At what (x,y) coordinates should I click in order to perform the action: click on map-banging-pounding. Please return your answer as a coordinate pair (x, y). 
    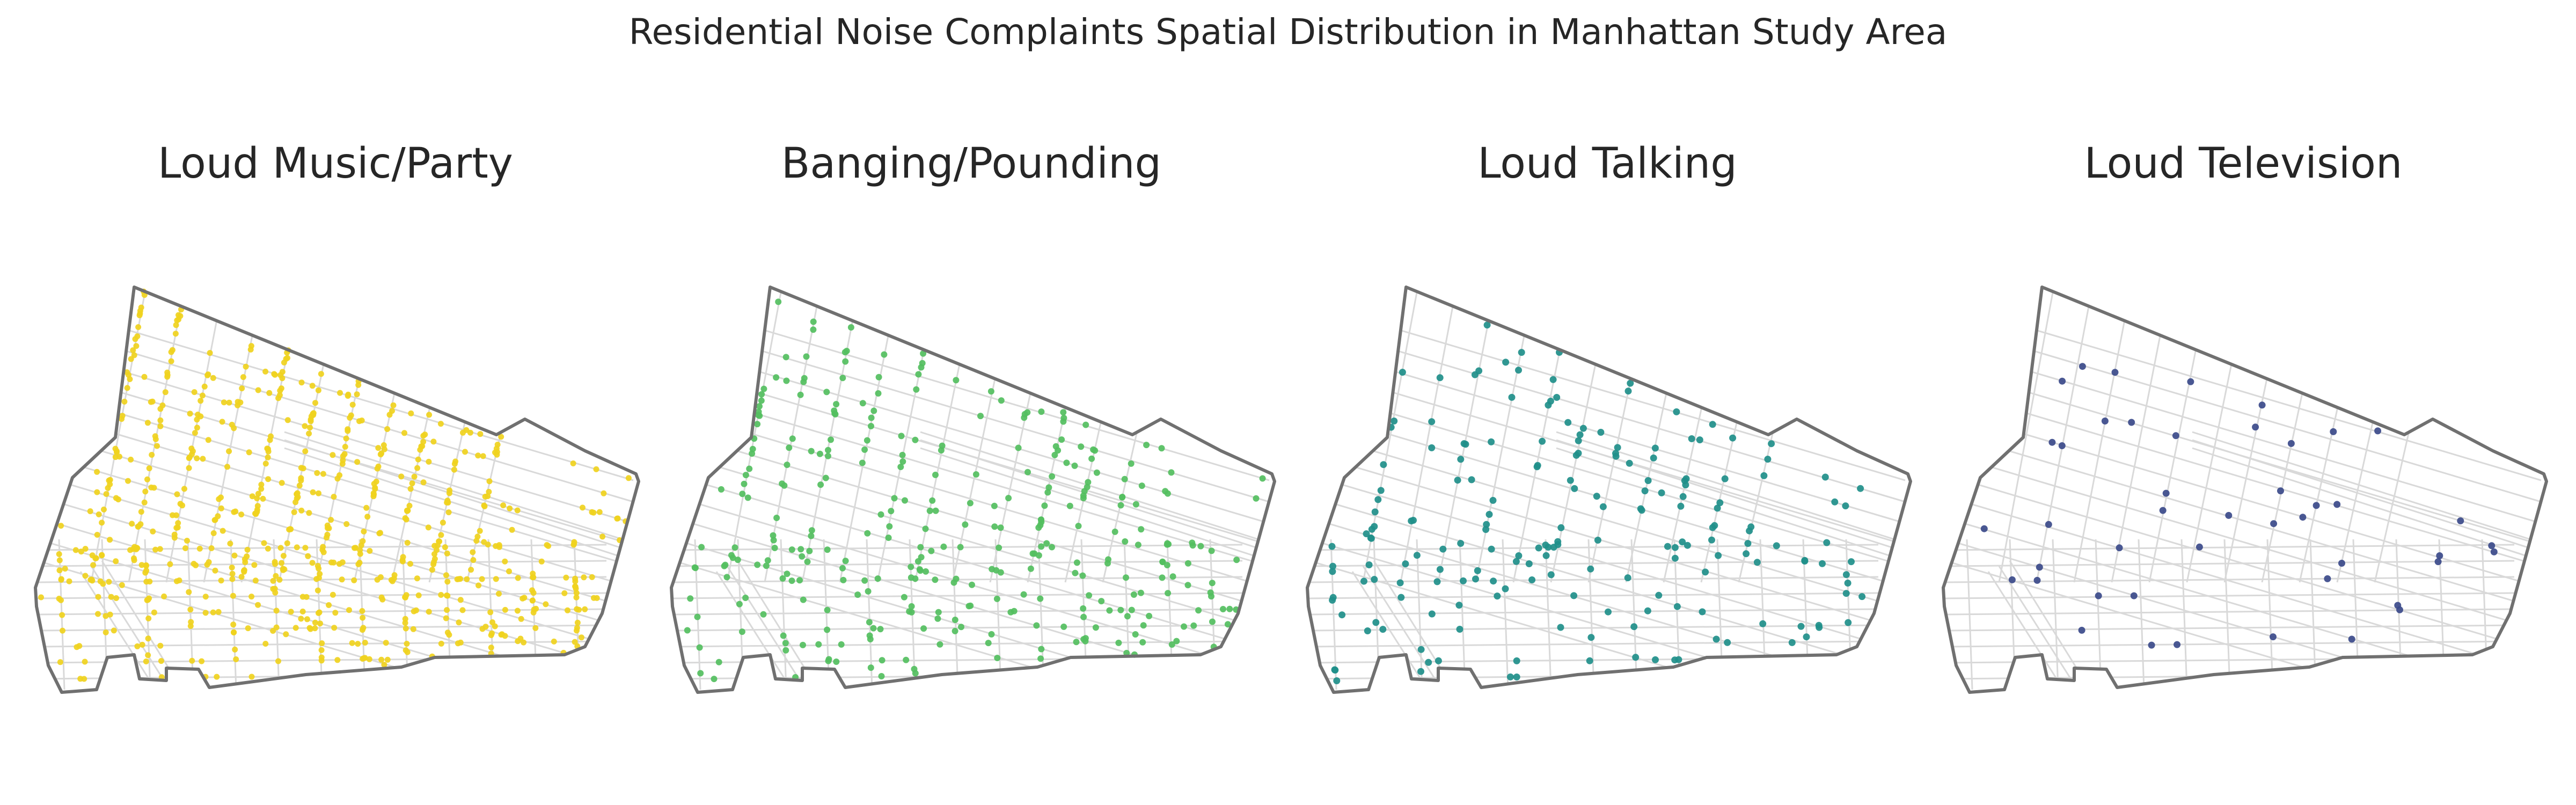
    Looking at the image, I should click on (973, 490).